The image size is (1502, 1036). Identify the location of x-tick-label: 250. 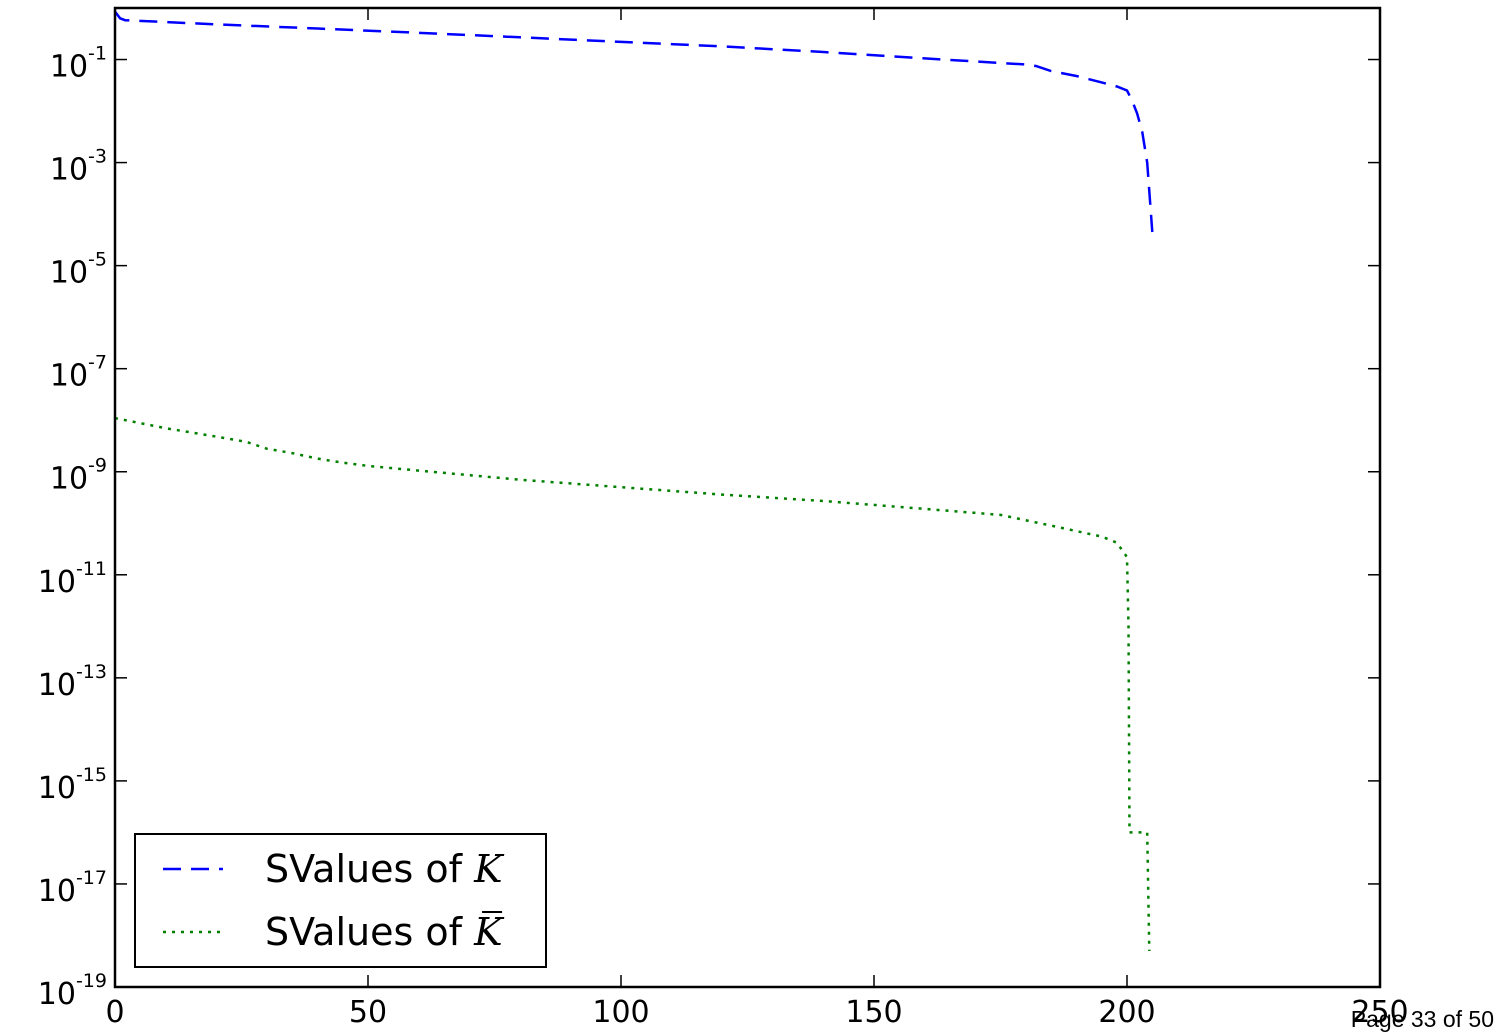
(1379, 1012).